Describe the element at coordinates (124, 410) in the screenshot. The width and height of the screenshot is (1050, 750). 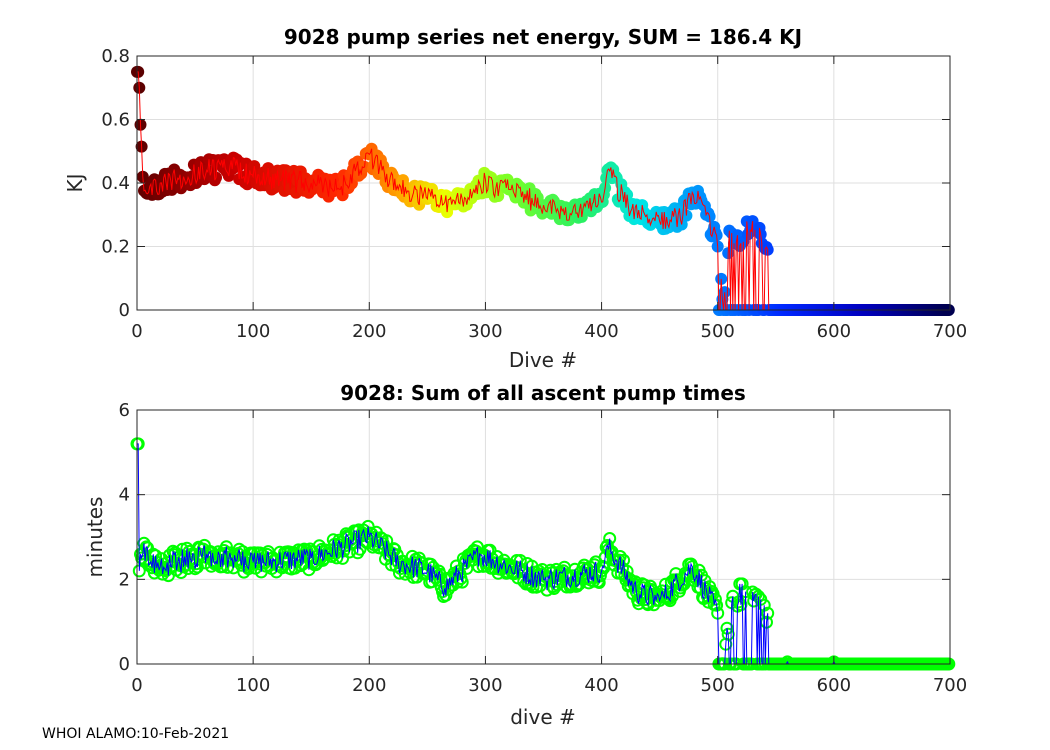
I see `y-tick-label: 6` at that location.